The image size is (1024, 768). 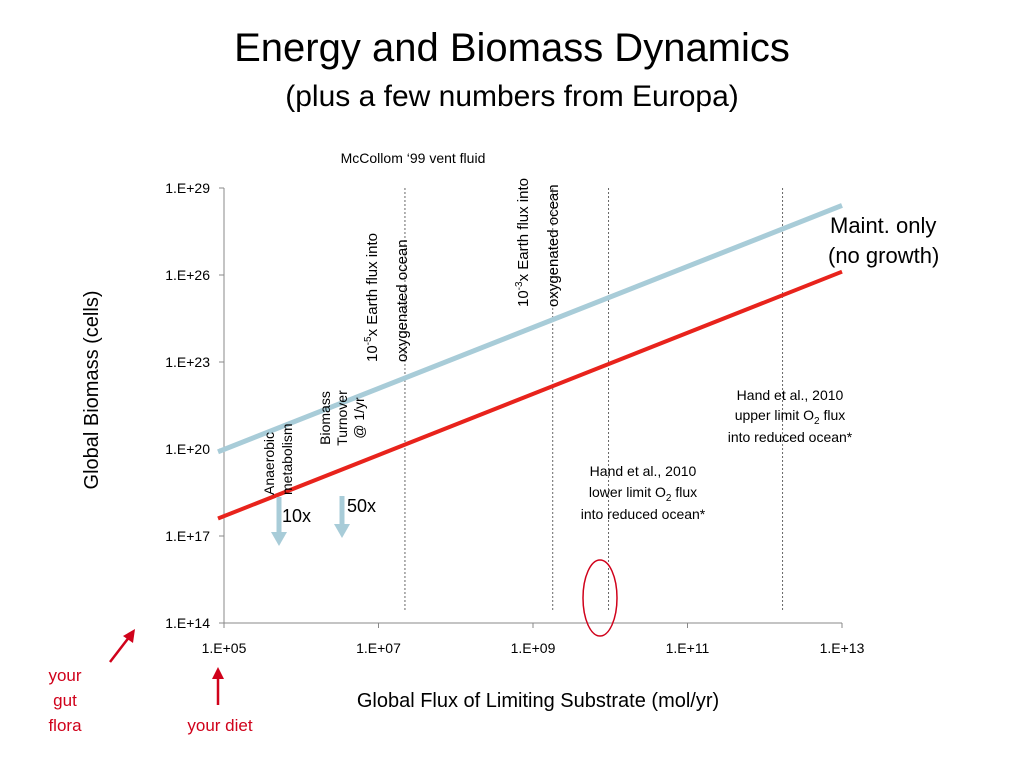 What do you see at coordinates (342, 517) in the screenshot?
I see `arrow-50x-icon` at bounding box center [342, 517].